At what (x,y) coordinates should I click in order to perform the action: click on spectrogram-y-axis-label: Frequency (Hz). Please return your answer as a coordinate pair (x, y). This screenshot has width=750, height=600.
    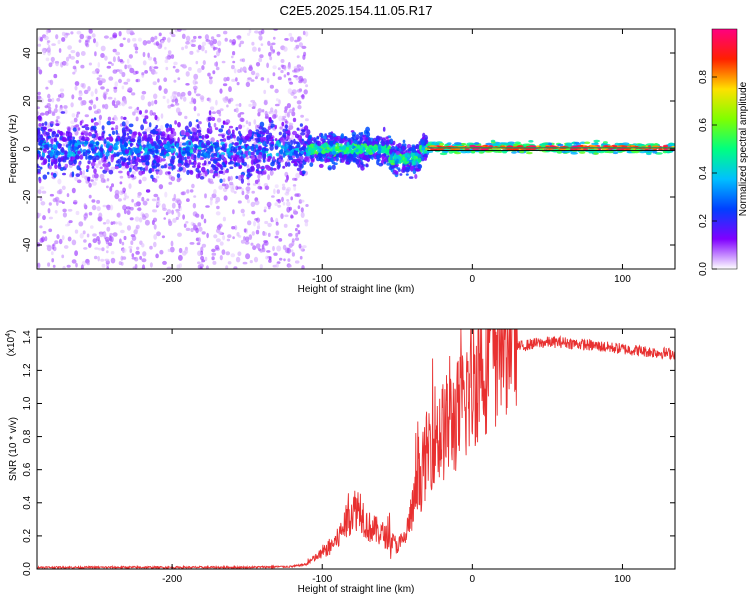
    Looking at the image, I should click on (13, 149).